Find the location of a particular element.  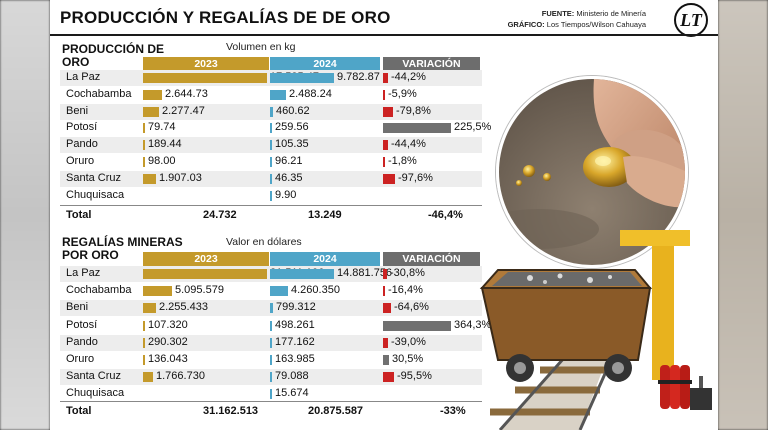

value-variation: -1,8% is located at coordinates (402, 161).